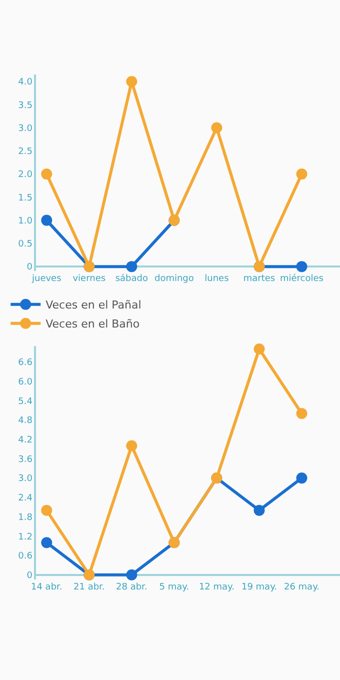 The image size is (340, 680). I want to click on y-tick-label: 4.8, so click(25, 421).